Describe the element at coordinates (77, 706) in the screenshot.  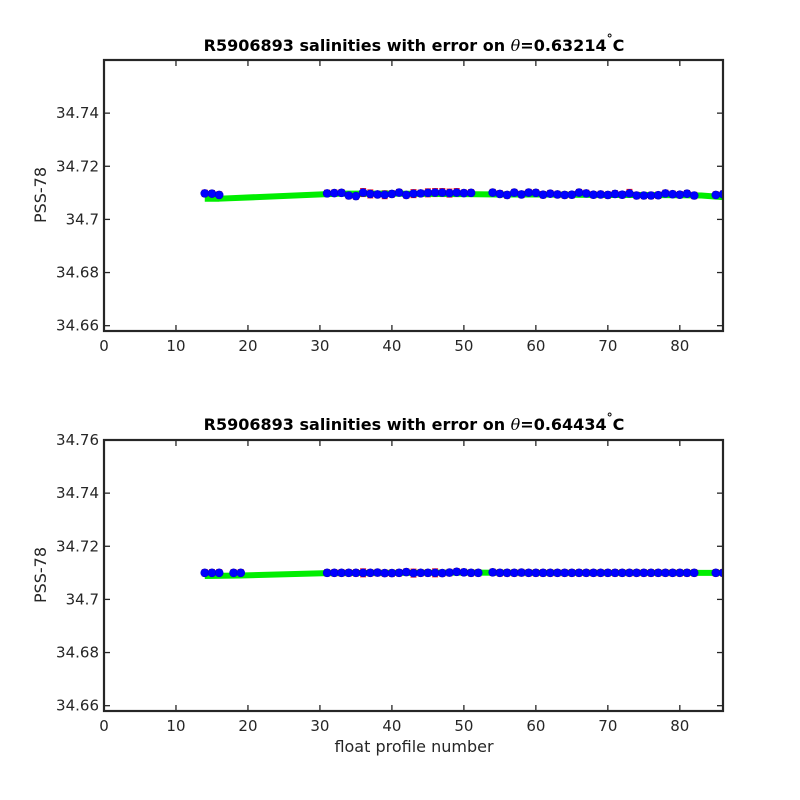
I see `y-tick-label: 34.66` at that location.